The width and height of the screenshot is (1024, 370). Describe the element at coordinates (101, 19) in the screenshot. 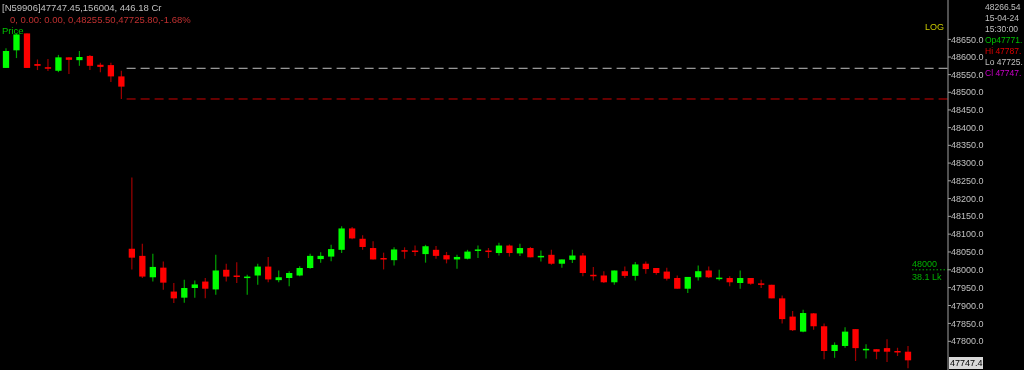

I see `text: 0, 0.00: 0.00, 0,48255.50,47725.80,-1.68%` at that location.